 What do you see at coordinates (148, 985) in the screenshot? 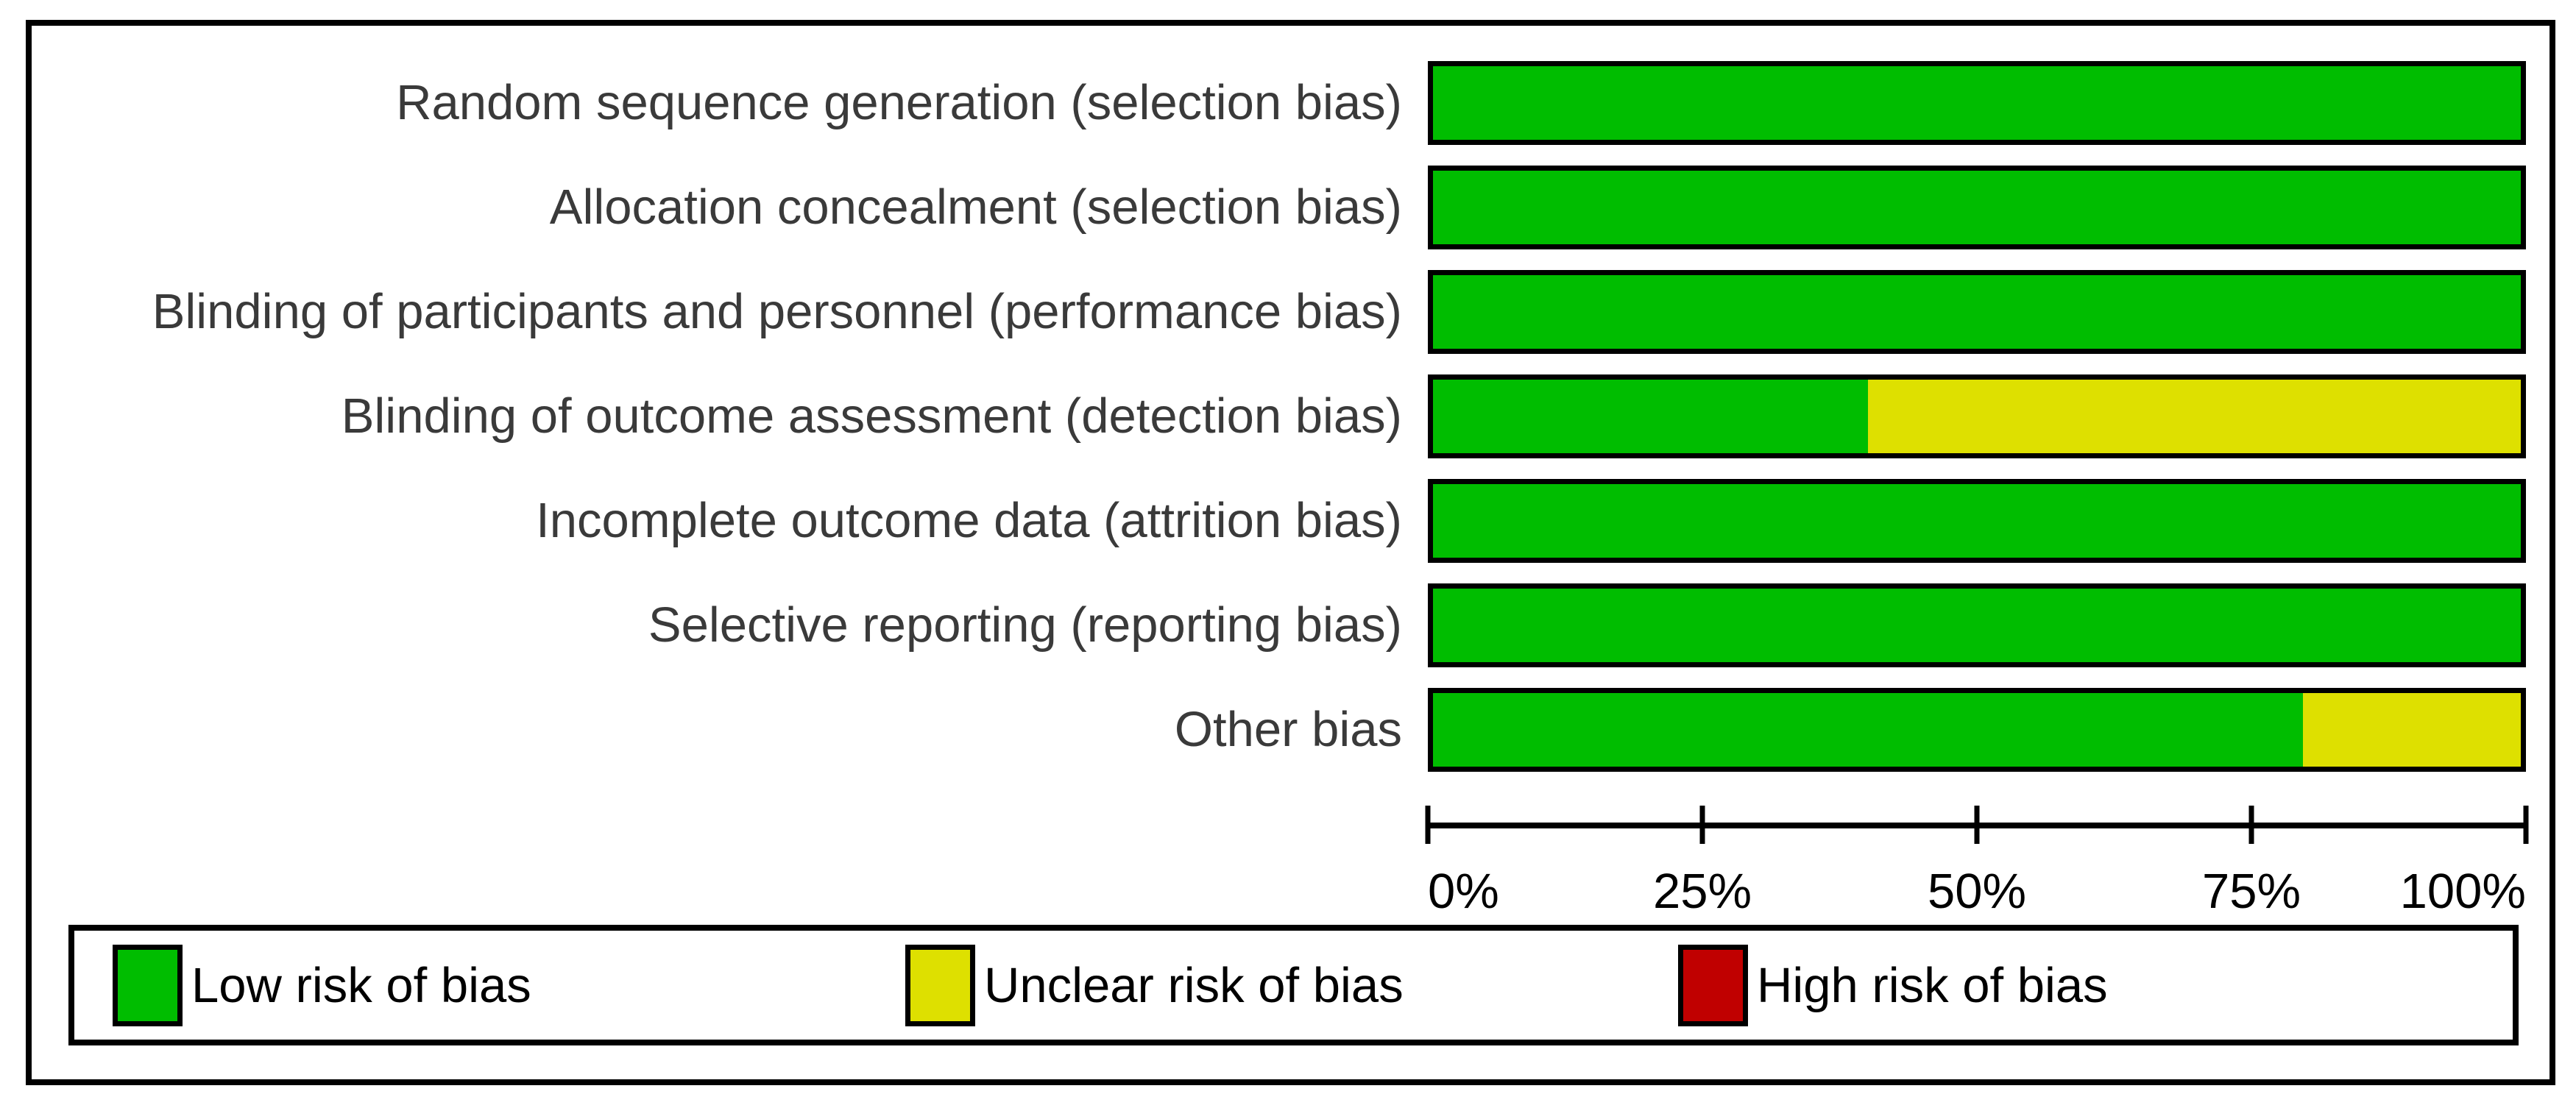
I see `low-risk-swatch` at bounding box center [148, 985].